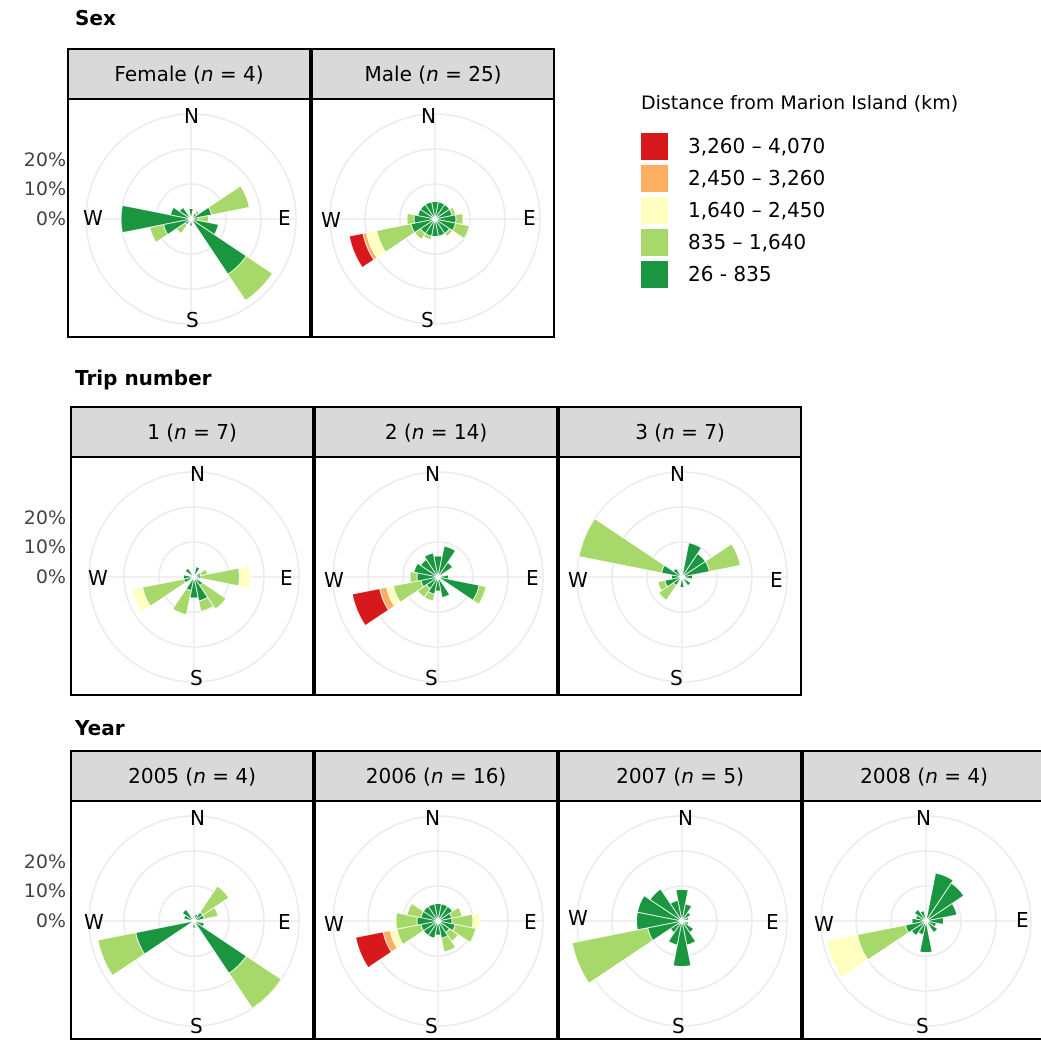 This screenshot has height=1043, width=1041. Describe the element at coordinates (436, 776) in the screenshot. I see `facet-strip: 2006 (n = 16)` at that location.